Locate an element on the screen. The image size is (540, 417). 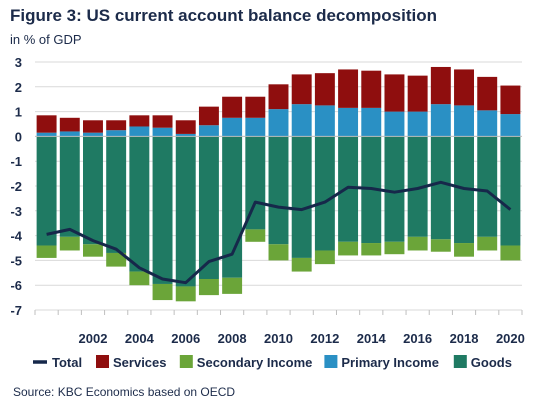
legend-label: Goods is located at coordinates (491, 362).